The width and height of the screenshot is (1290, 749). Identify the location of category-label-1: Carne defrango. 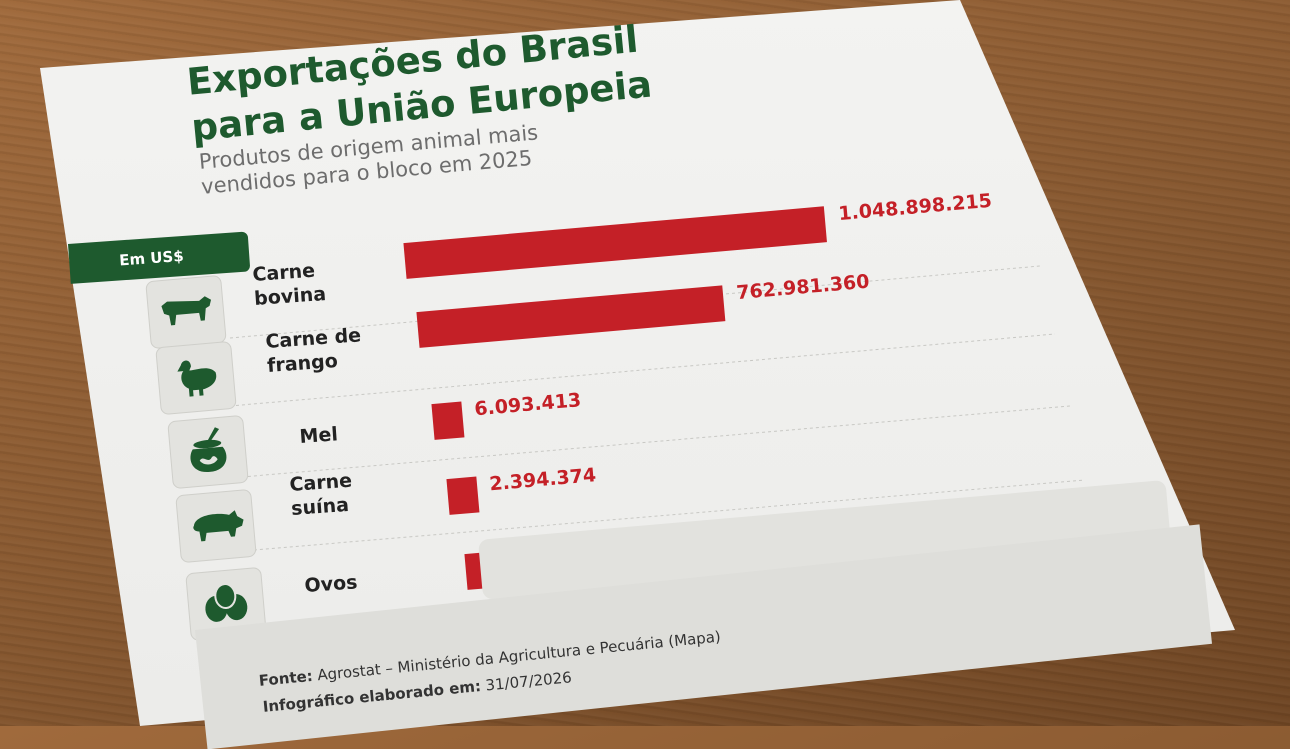
(314, 350).